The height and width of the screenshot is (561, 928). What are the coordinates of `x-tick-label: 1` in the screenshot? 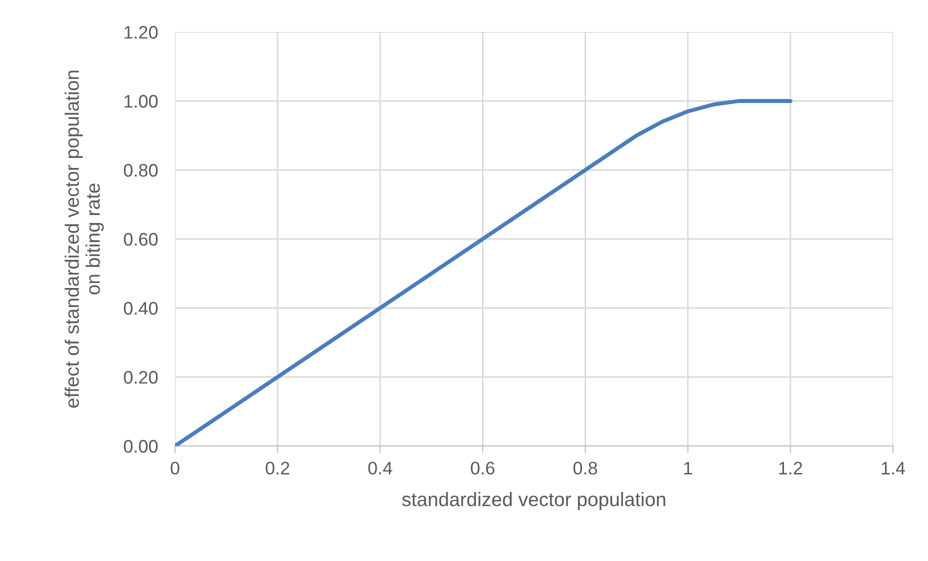 It's located at (688, 468).